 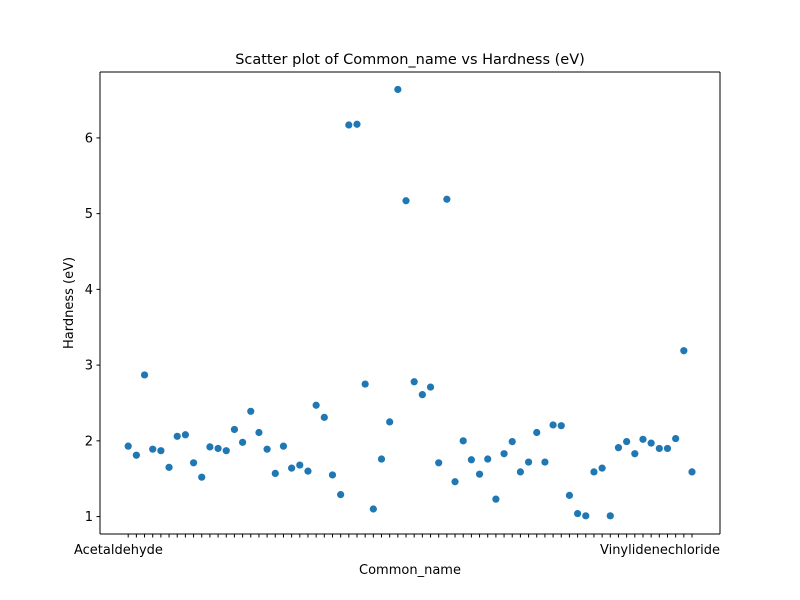 What do you see at coordinates (92, 328) in the screenshot?
I see `y-axis-ticks: 1 2 3 4 5 6` at bounding box center [92, 328].